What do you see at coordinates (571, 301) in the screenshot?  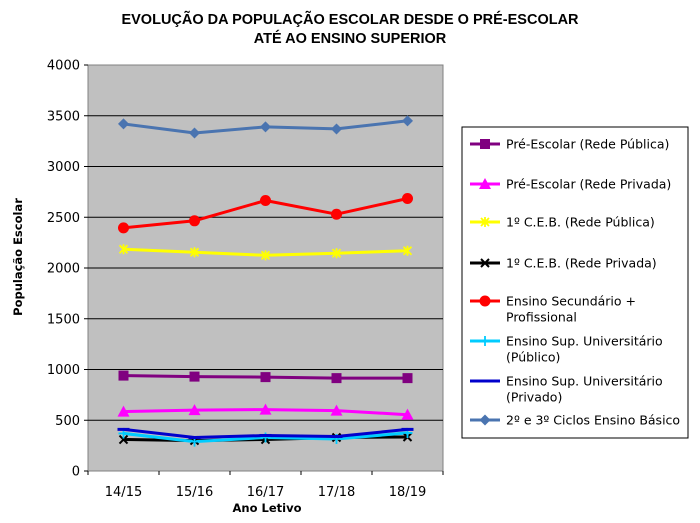 I see `legend-label: Ensino Secundário +` at bounding box center [571, 301].